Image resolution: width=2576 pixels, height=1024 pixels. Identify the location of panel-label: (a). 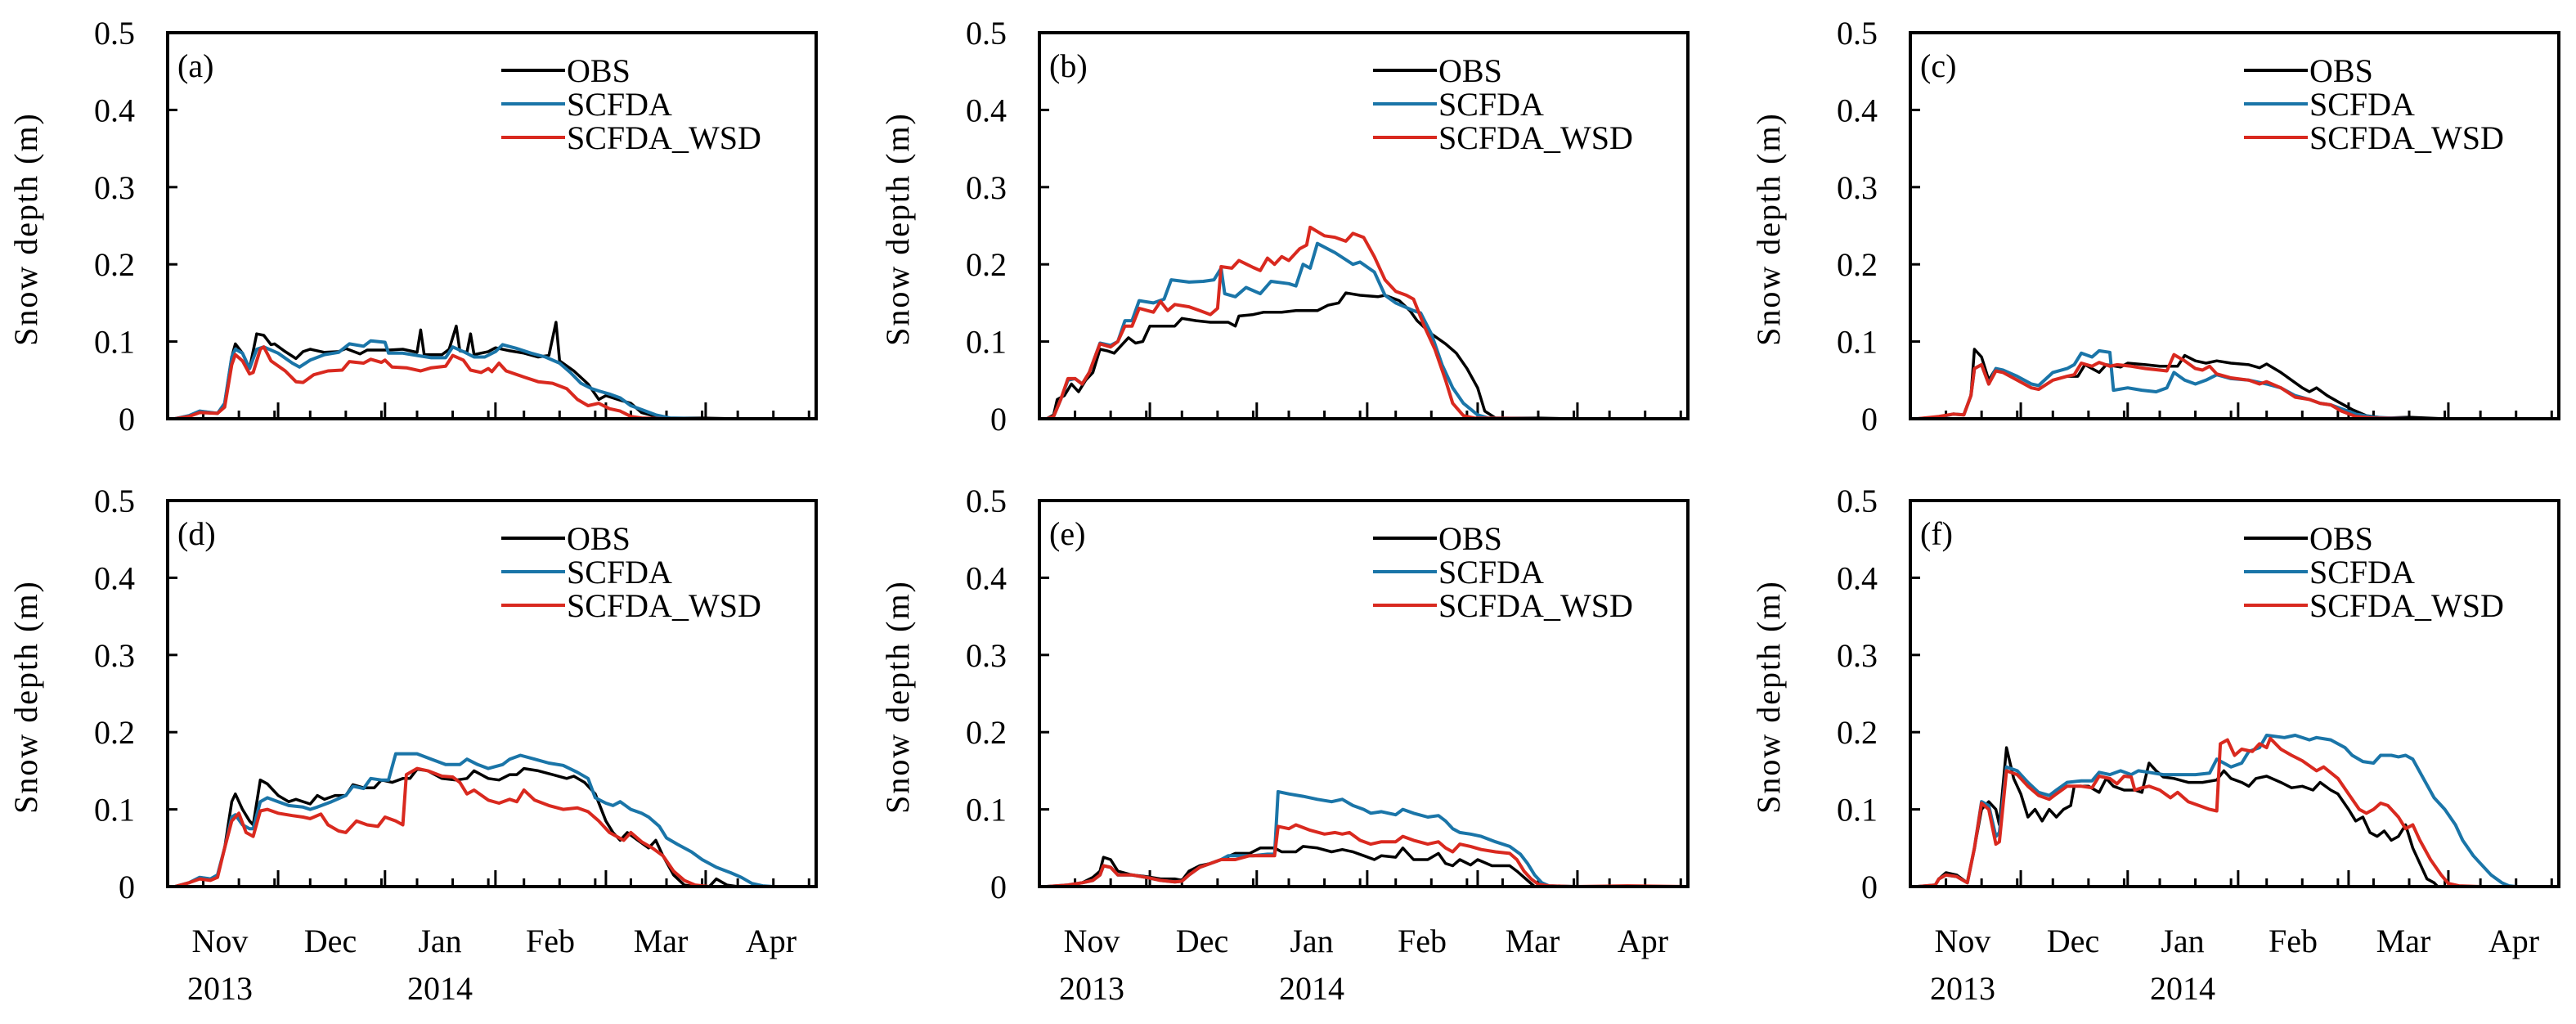
(195, 65).